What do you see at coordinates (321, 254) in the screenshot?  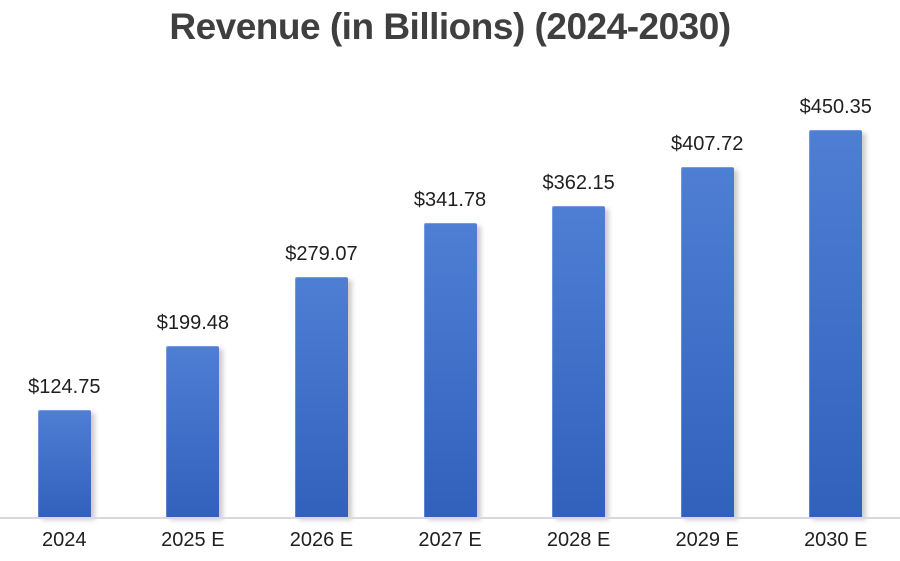 I see `bar-value-label: $279.07` at bounding box center [321, 254].